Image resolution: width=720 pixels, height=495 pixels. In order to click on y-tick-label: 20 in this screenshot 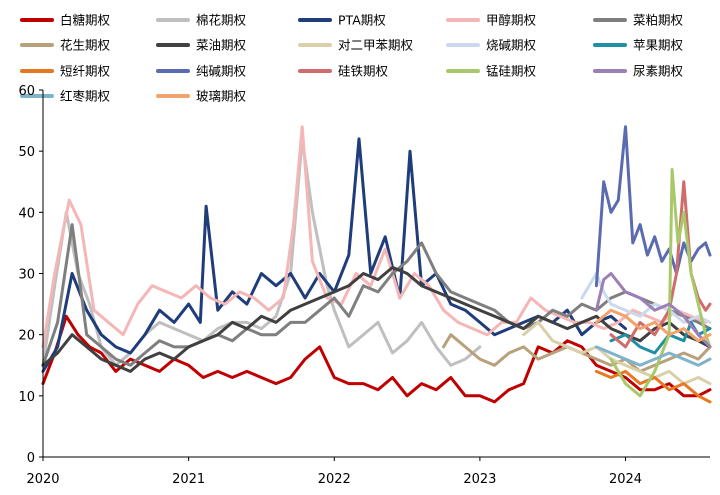, I will do `click(26, 336)`.